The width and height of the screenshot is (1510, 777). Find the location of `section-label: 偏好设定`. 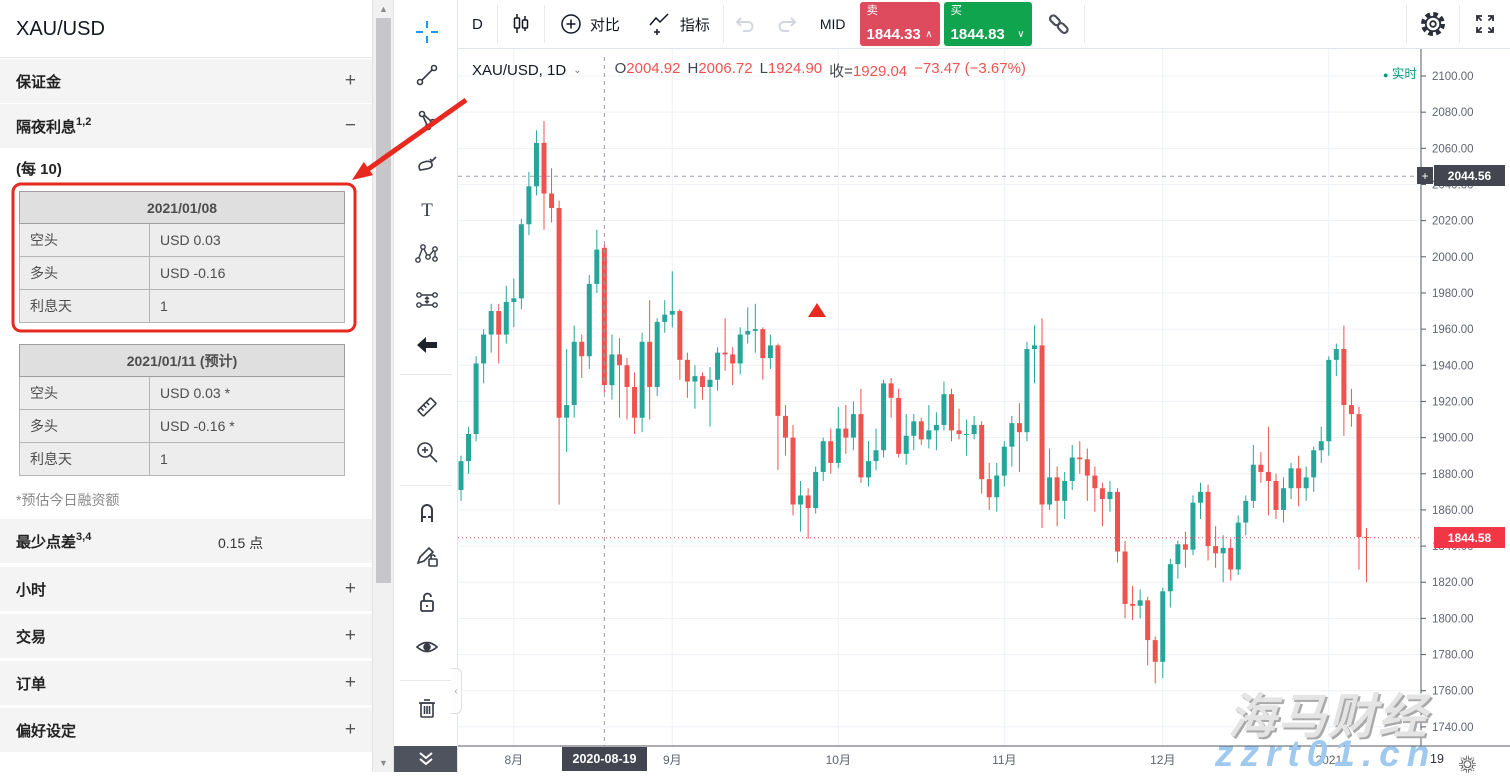

section-label: 偏好设定 is located at coordinates (46, 731).